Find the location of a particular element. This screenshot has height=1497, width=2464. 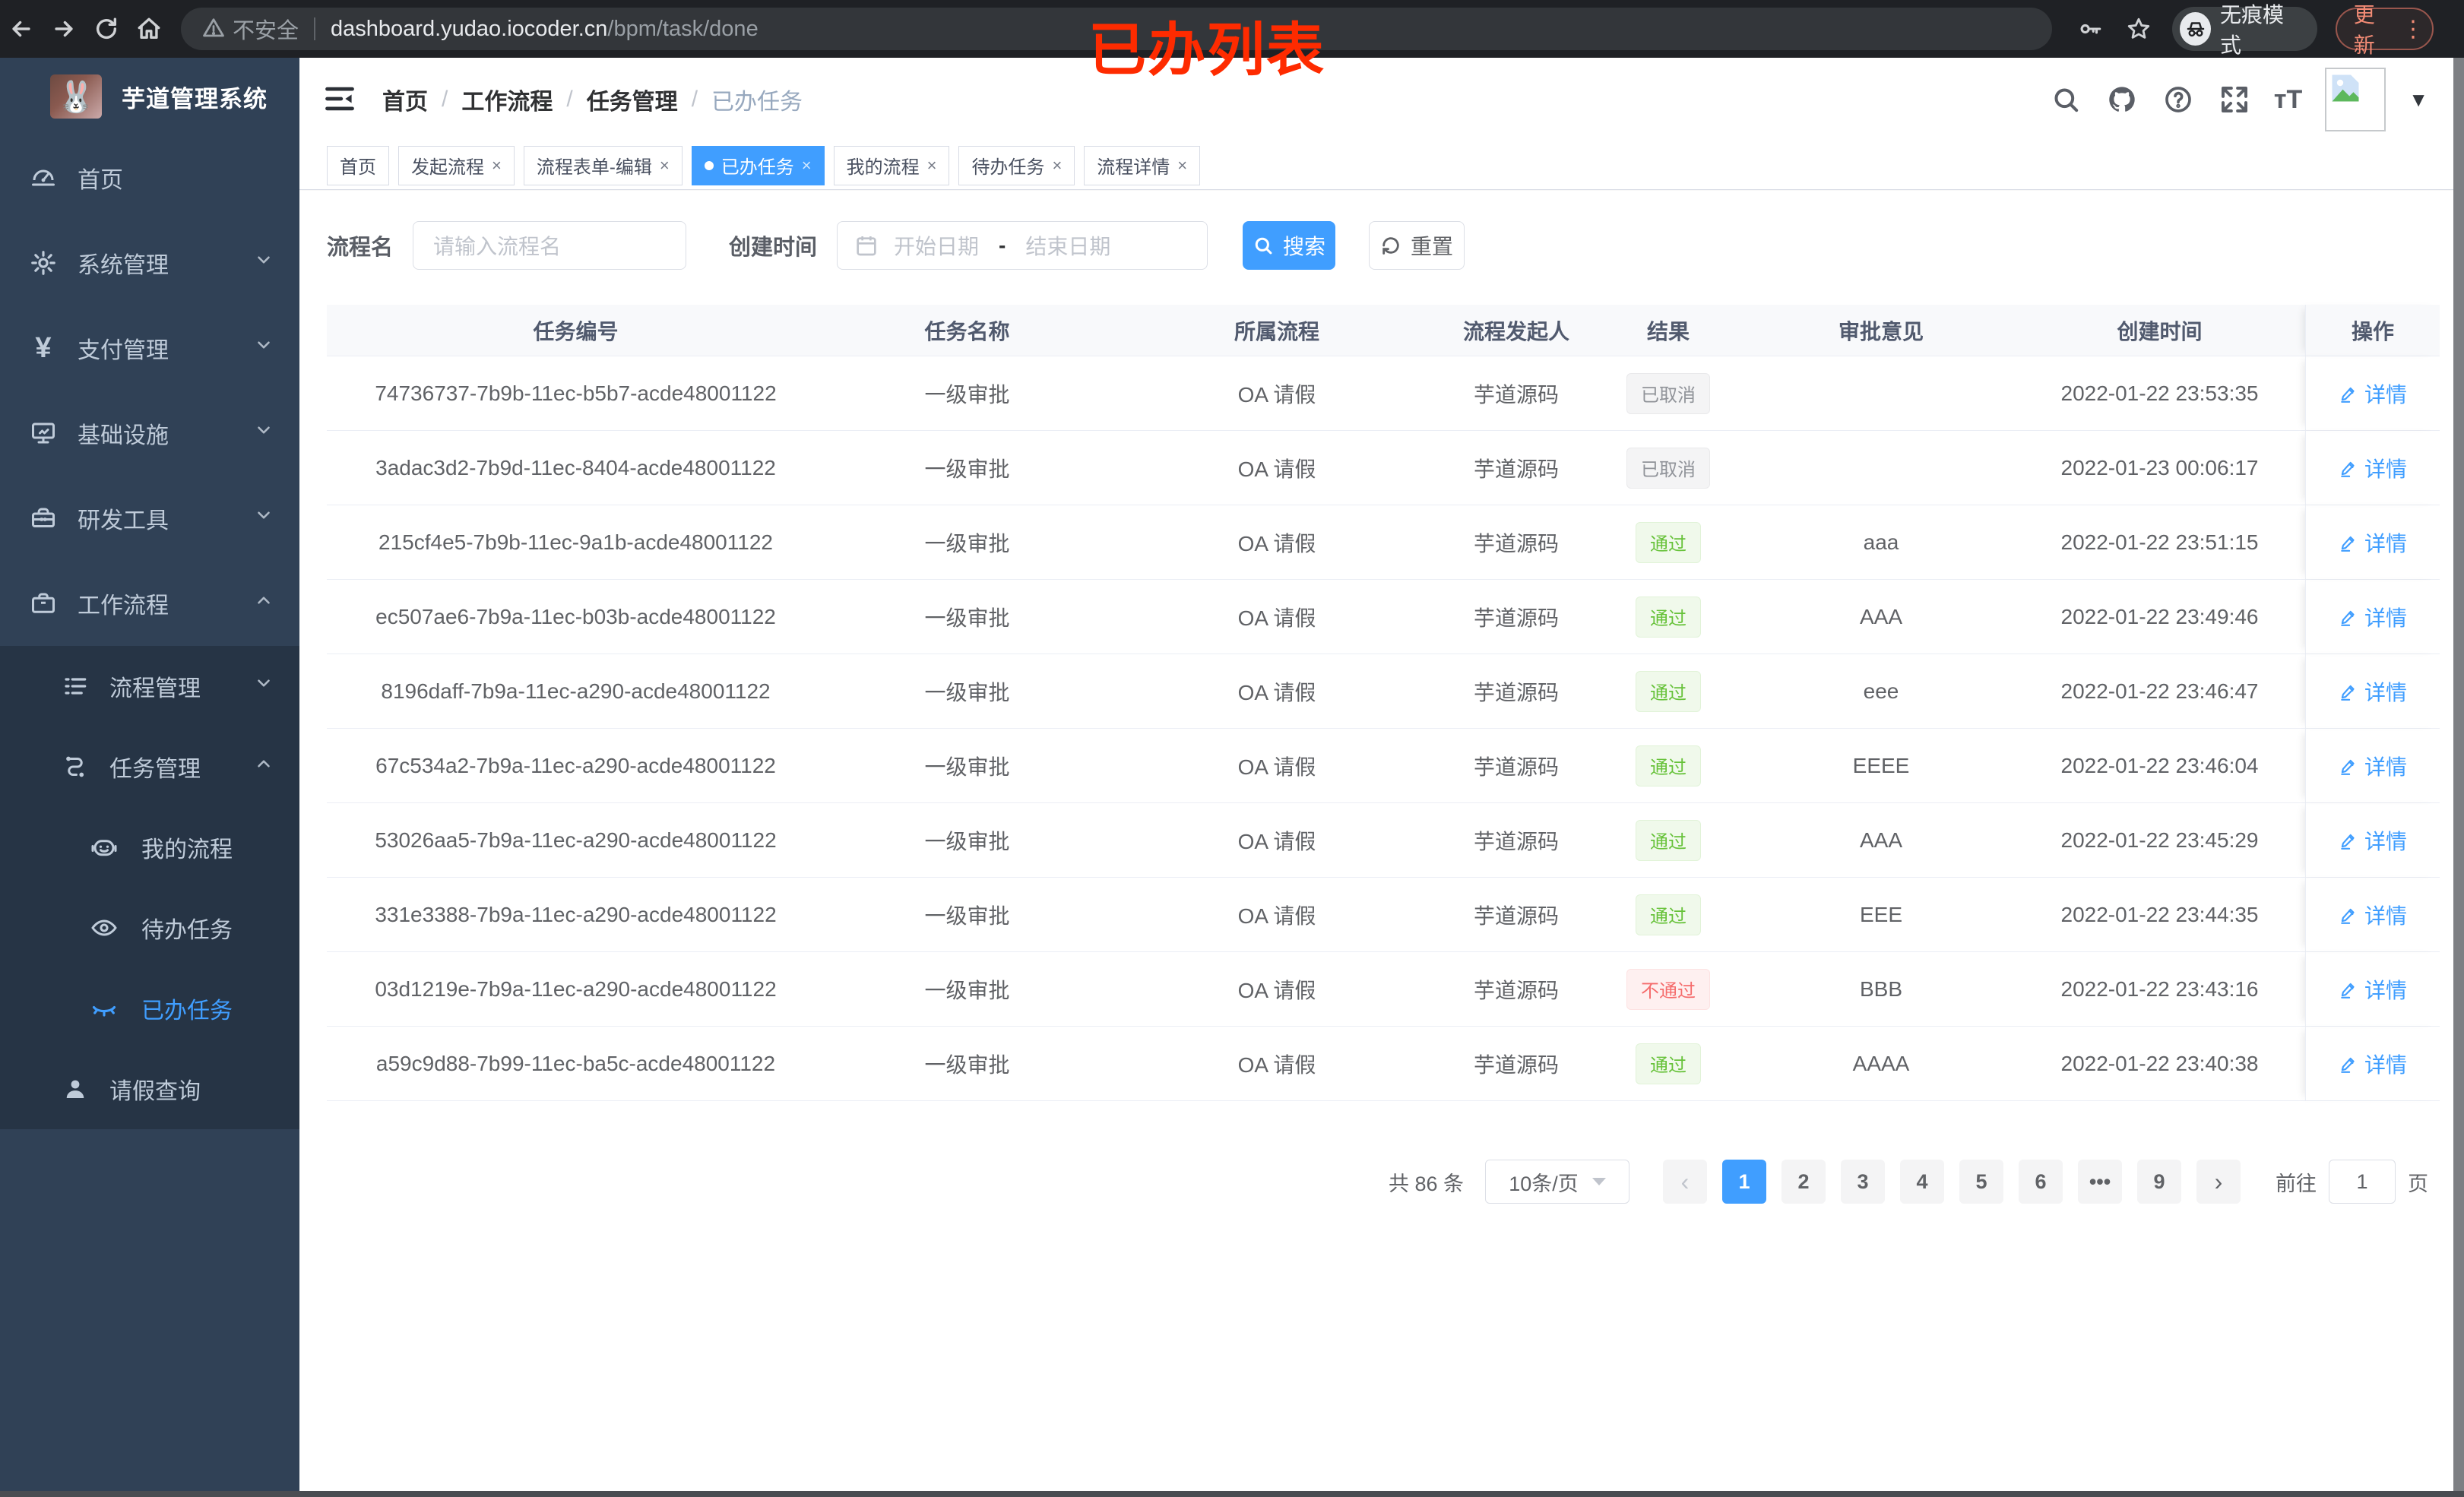

sidebar-item-process-management: 流程管理 is located at coordinates (149, 686).